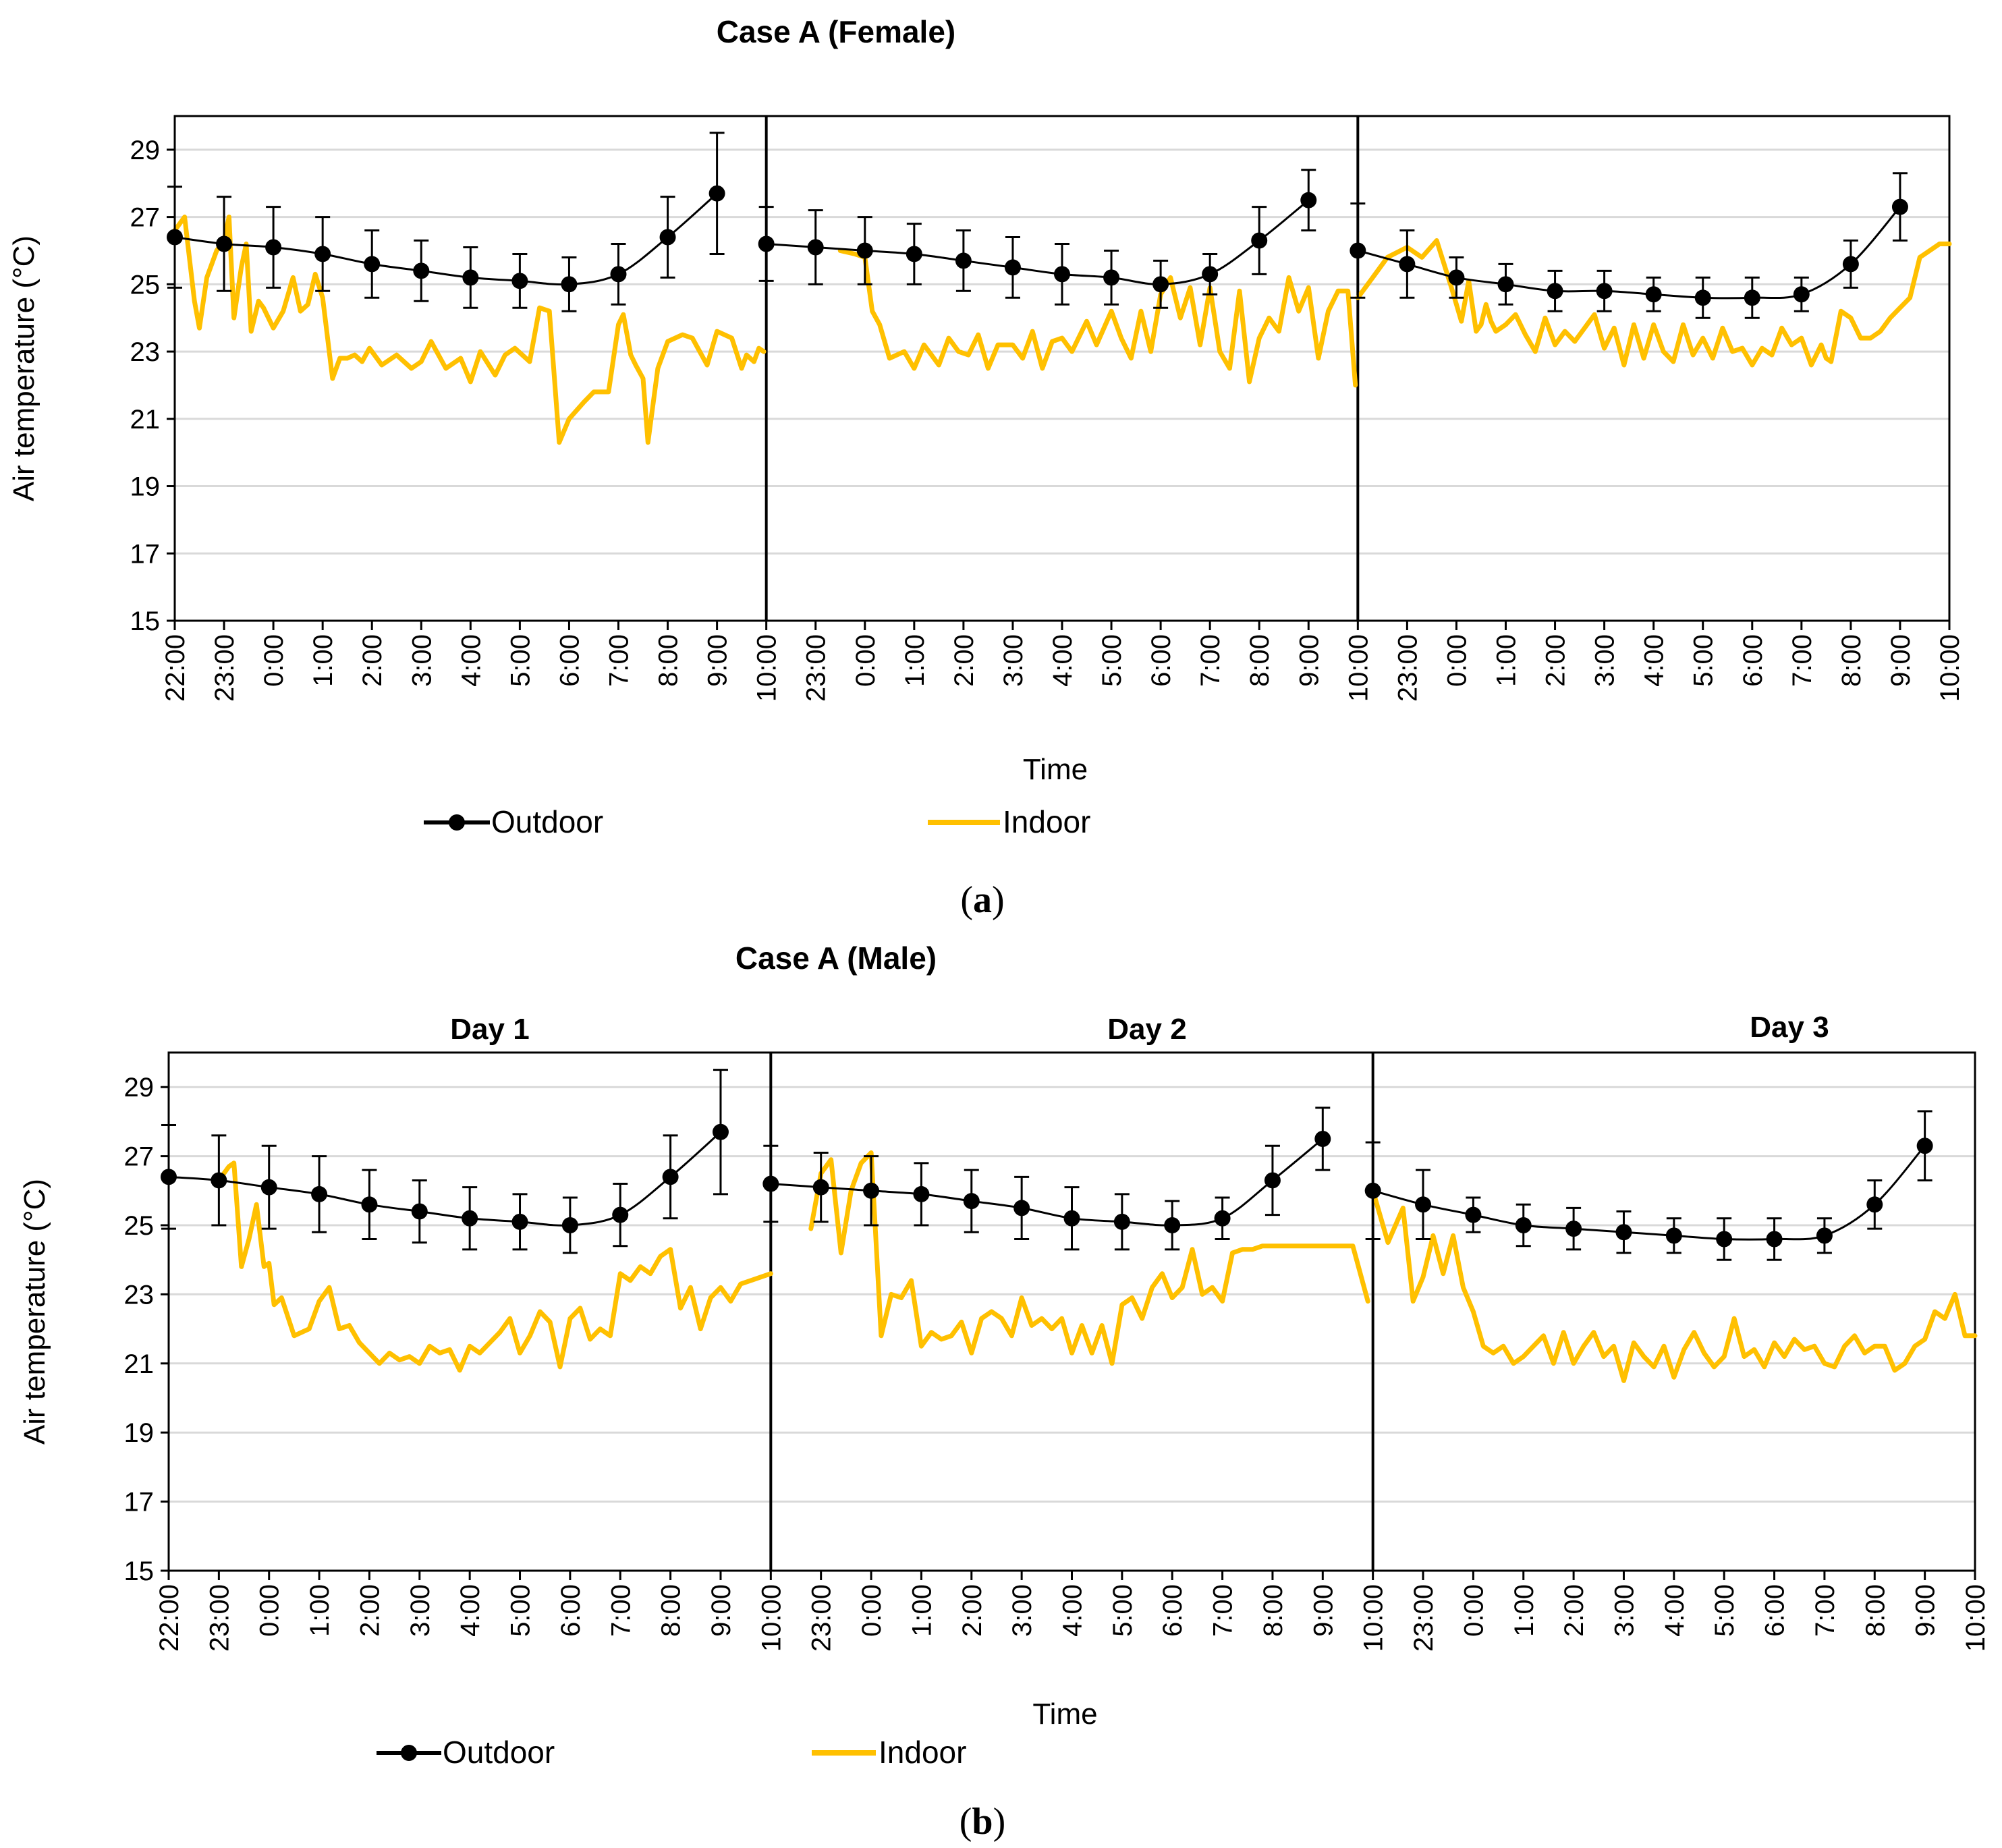  What do you see at coordinates (1146, 1029) in the screenshot?
I see `day-label-2: Day 2` at bounding box center [1146, 1029].